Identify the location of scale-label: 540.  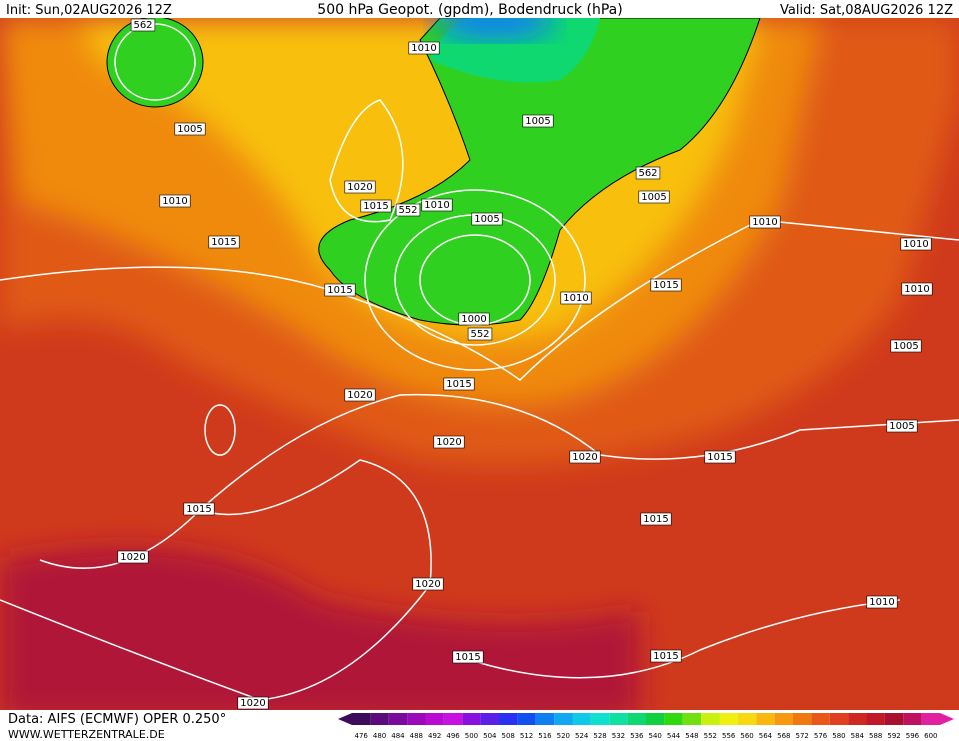
(655, 736).